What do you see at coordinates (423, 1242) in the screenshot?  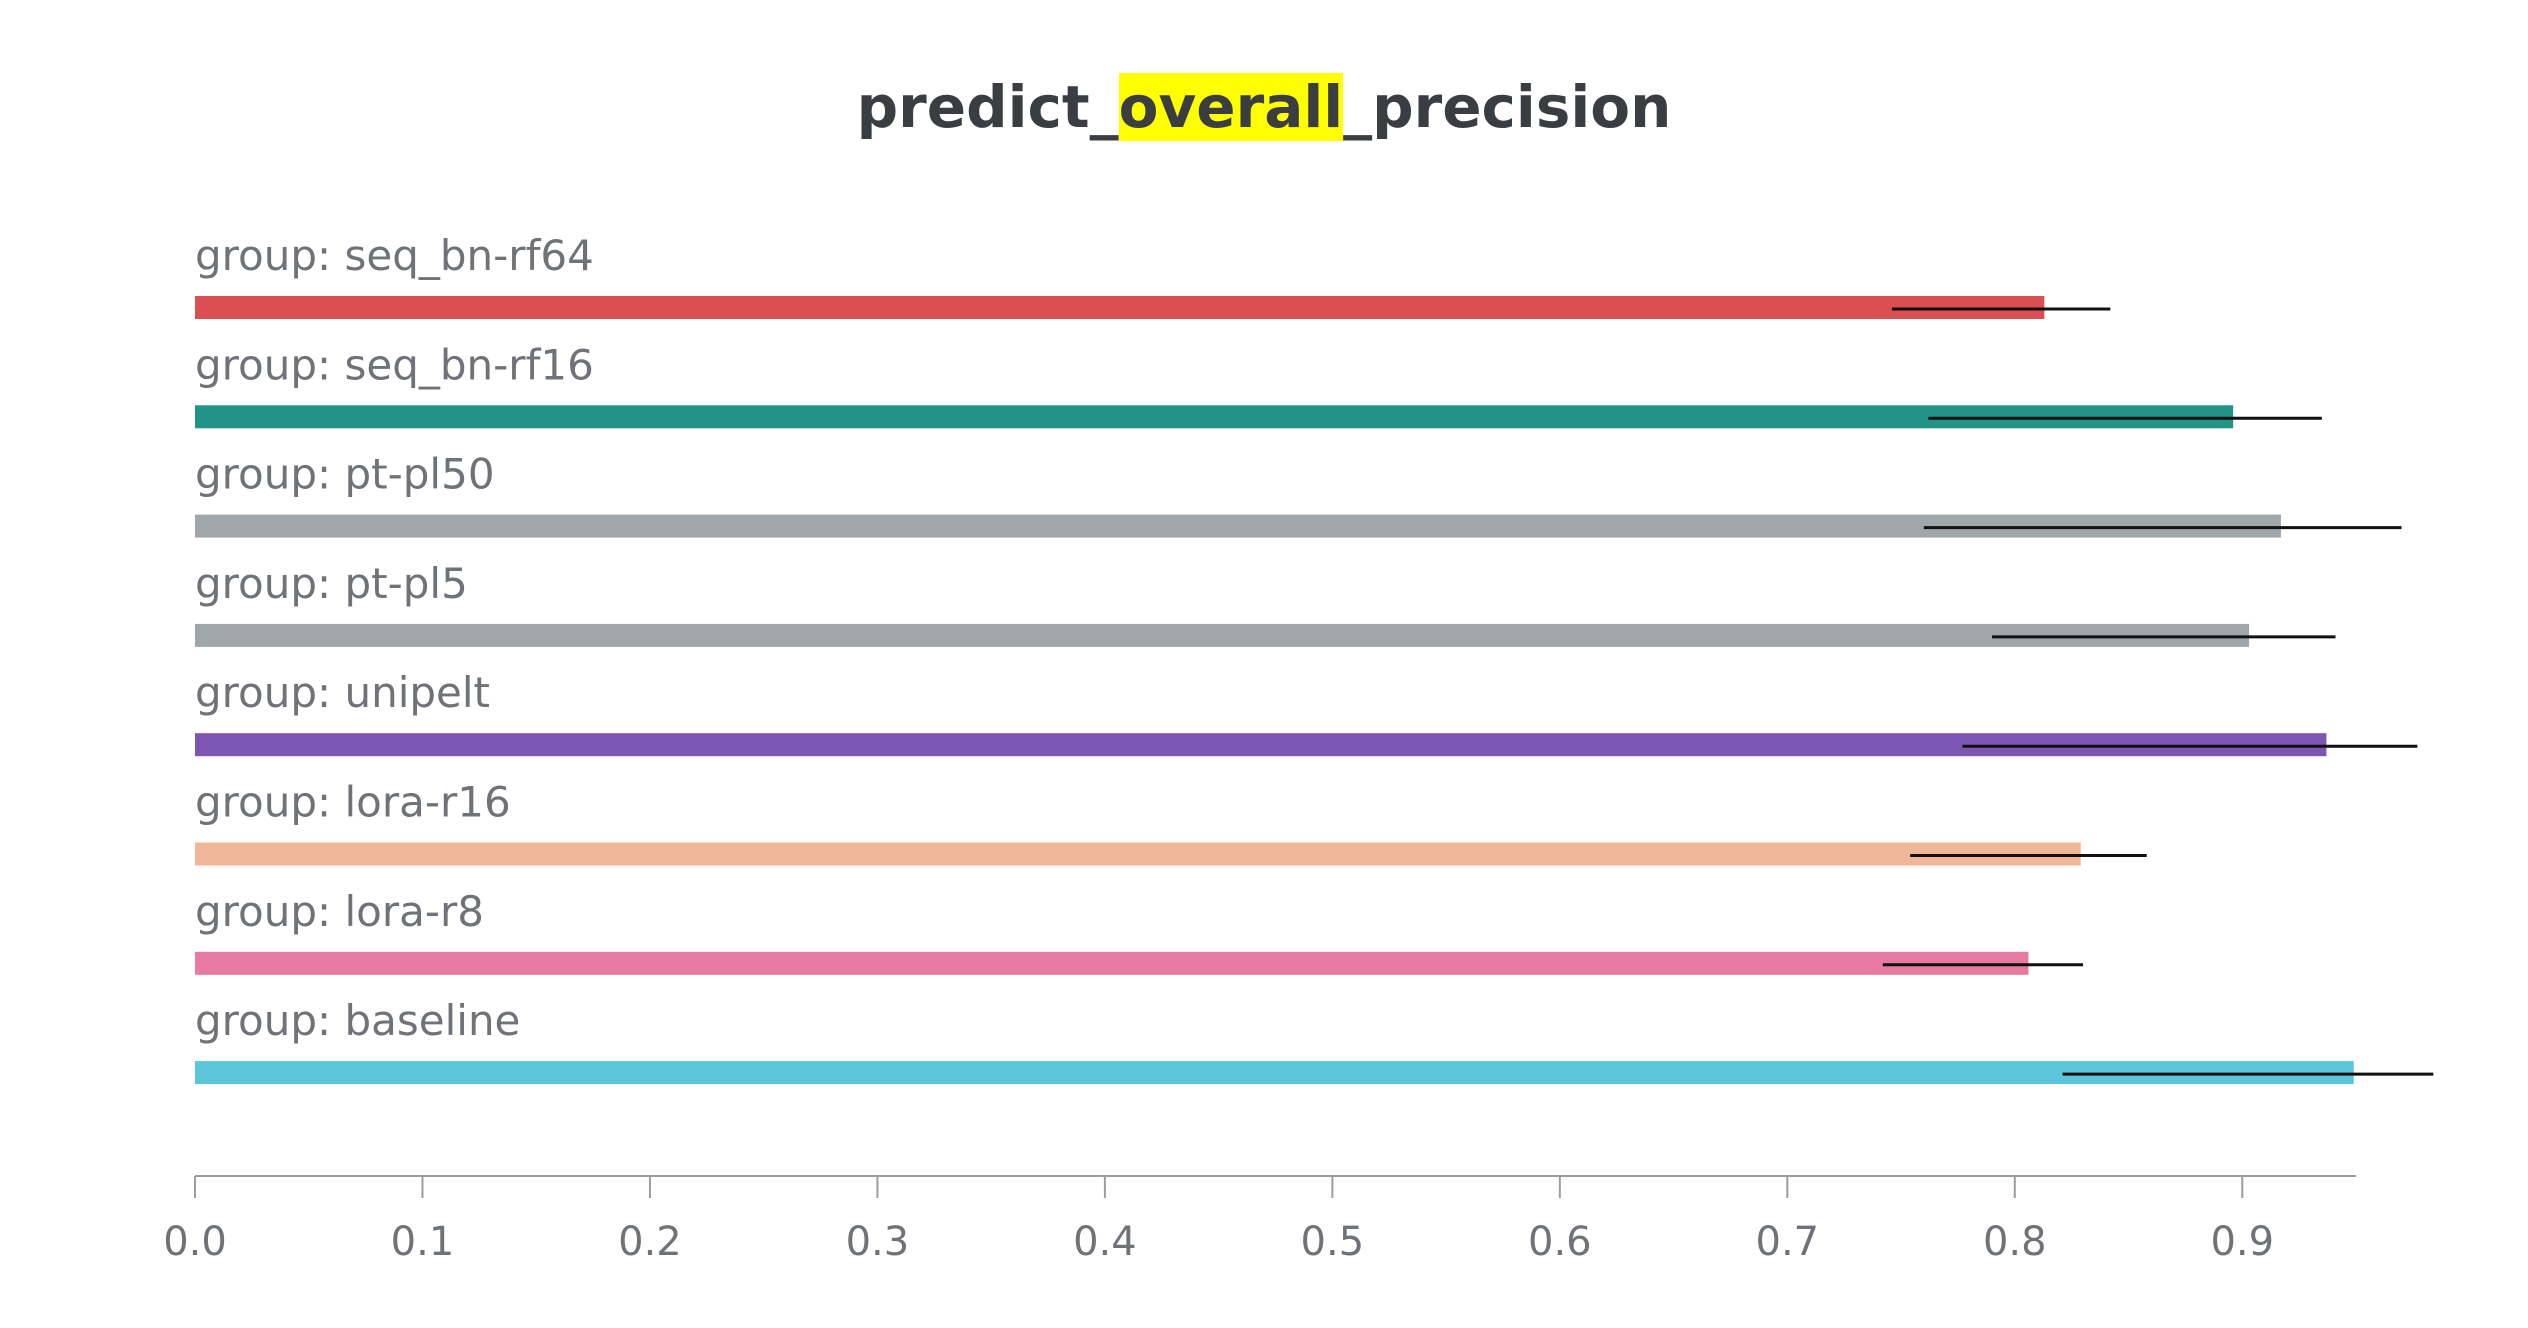 I see `x-tick-label: 0.1` at bounding box center [423, 1242].